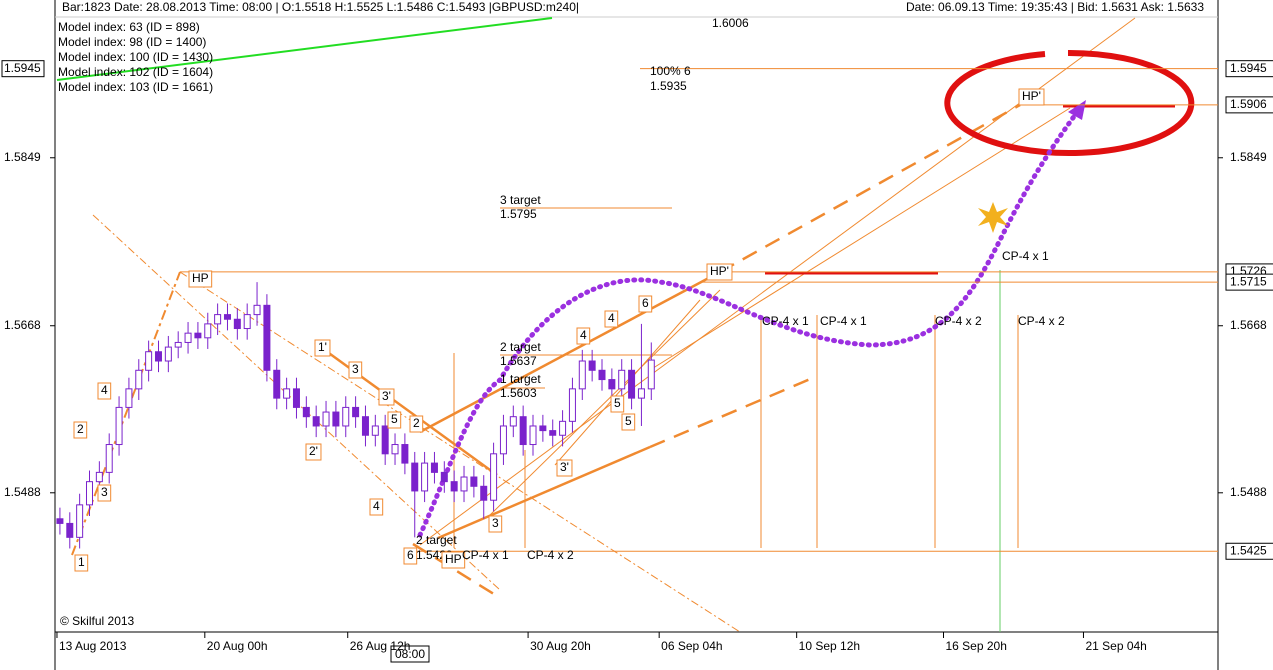 Image resolution: width=1273 pixels, height=670 pixels. Describe the element at coordinates (1248, 68) in the screenshot. I see `price-label: 1.5945` at that location.